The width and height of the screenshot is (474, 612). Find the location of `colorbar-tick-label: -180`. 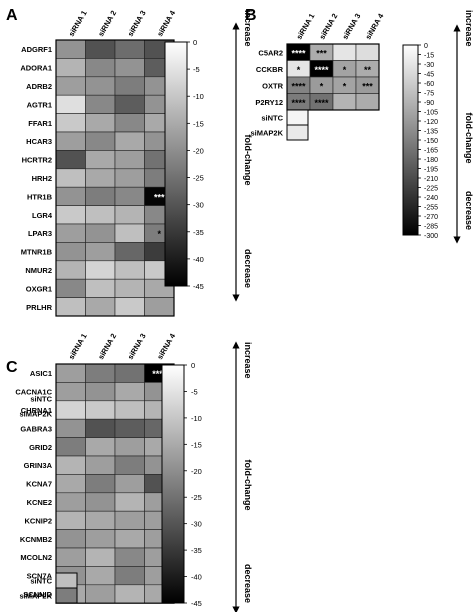

colorbar-tick-label: -180 is located at coordinates (431, 160).